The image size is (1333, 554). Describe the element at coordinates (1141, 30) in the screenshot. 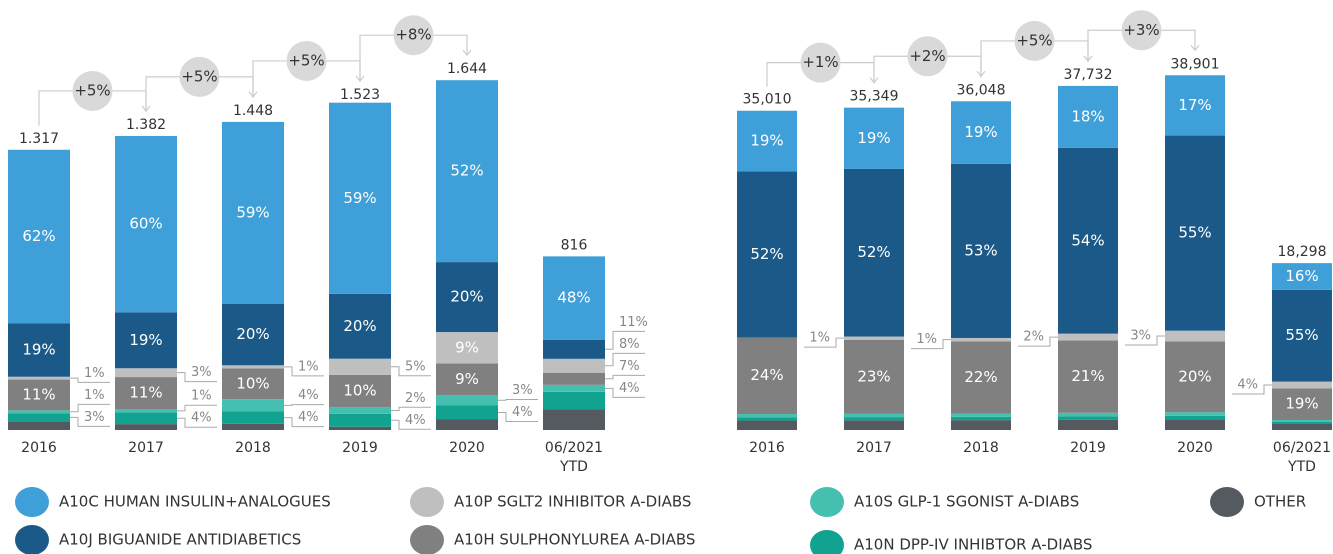

I see `growth-label: +3%` at that location.